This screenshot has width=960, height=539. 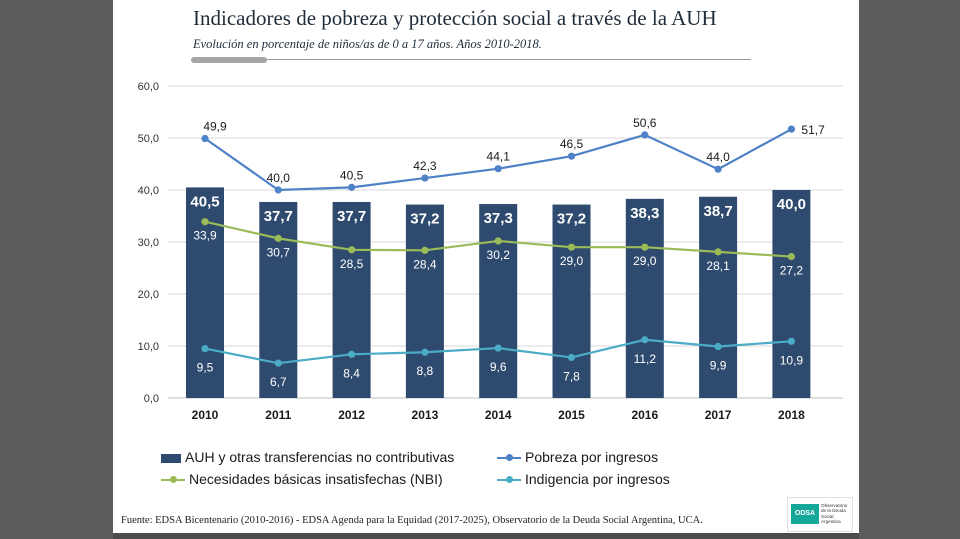 What do you see at coordinates (351, 373) in the screenshot?
I see `indigencia-value-label: 8,4` at bounding box center [351, 373].